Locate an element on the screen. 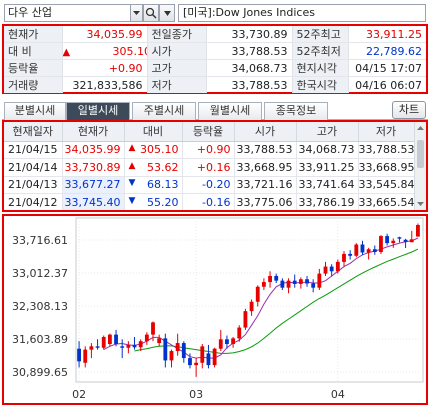 The height and width of the screenshot is (407, 430). quote-label: 저가 is located at coordinates (177, 84).